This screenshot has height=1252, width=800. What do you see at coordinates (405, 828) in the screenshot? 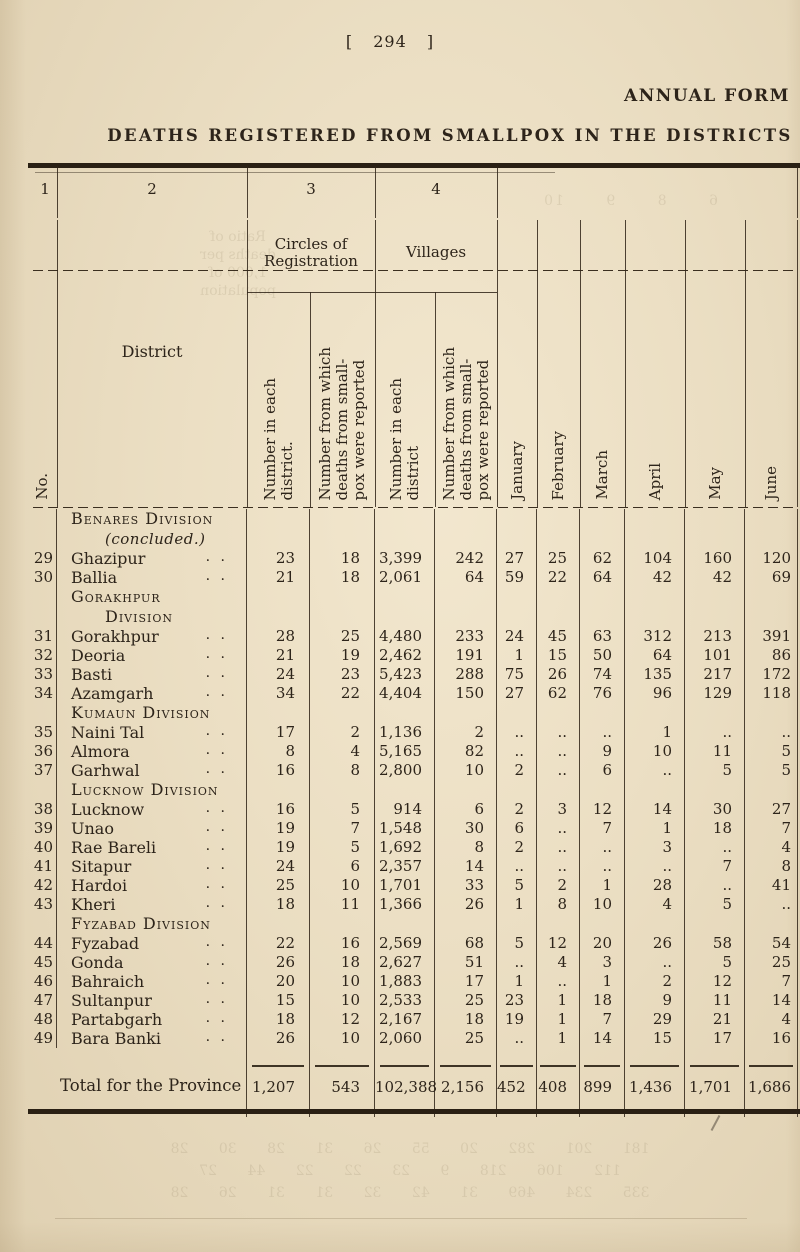
I see `value-cell: 1,548` at bounding box center [405, 828].